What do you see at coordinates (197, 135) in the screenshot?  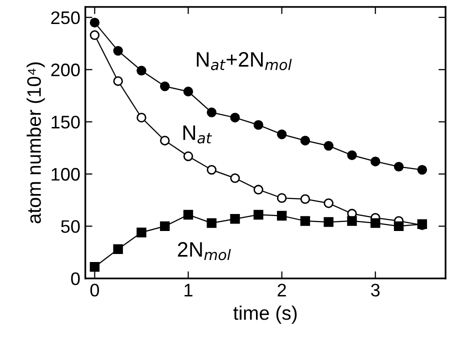 I see `series-label: N$_{at}$` at bounding box center [197, 135].